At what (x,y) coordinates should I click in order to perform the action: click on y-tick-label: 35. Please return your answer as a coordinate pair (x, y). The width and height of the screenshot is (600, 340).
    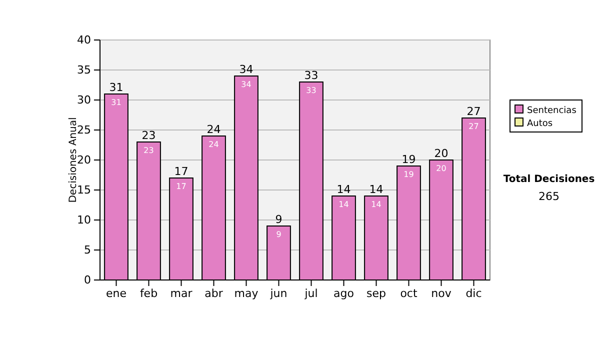
    Looking at the image, I should click on (84, 70).